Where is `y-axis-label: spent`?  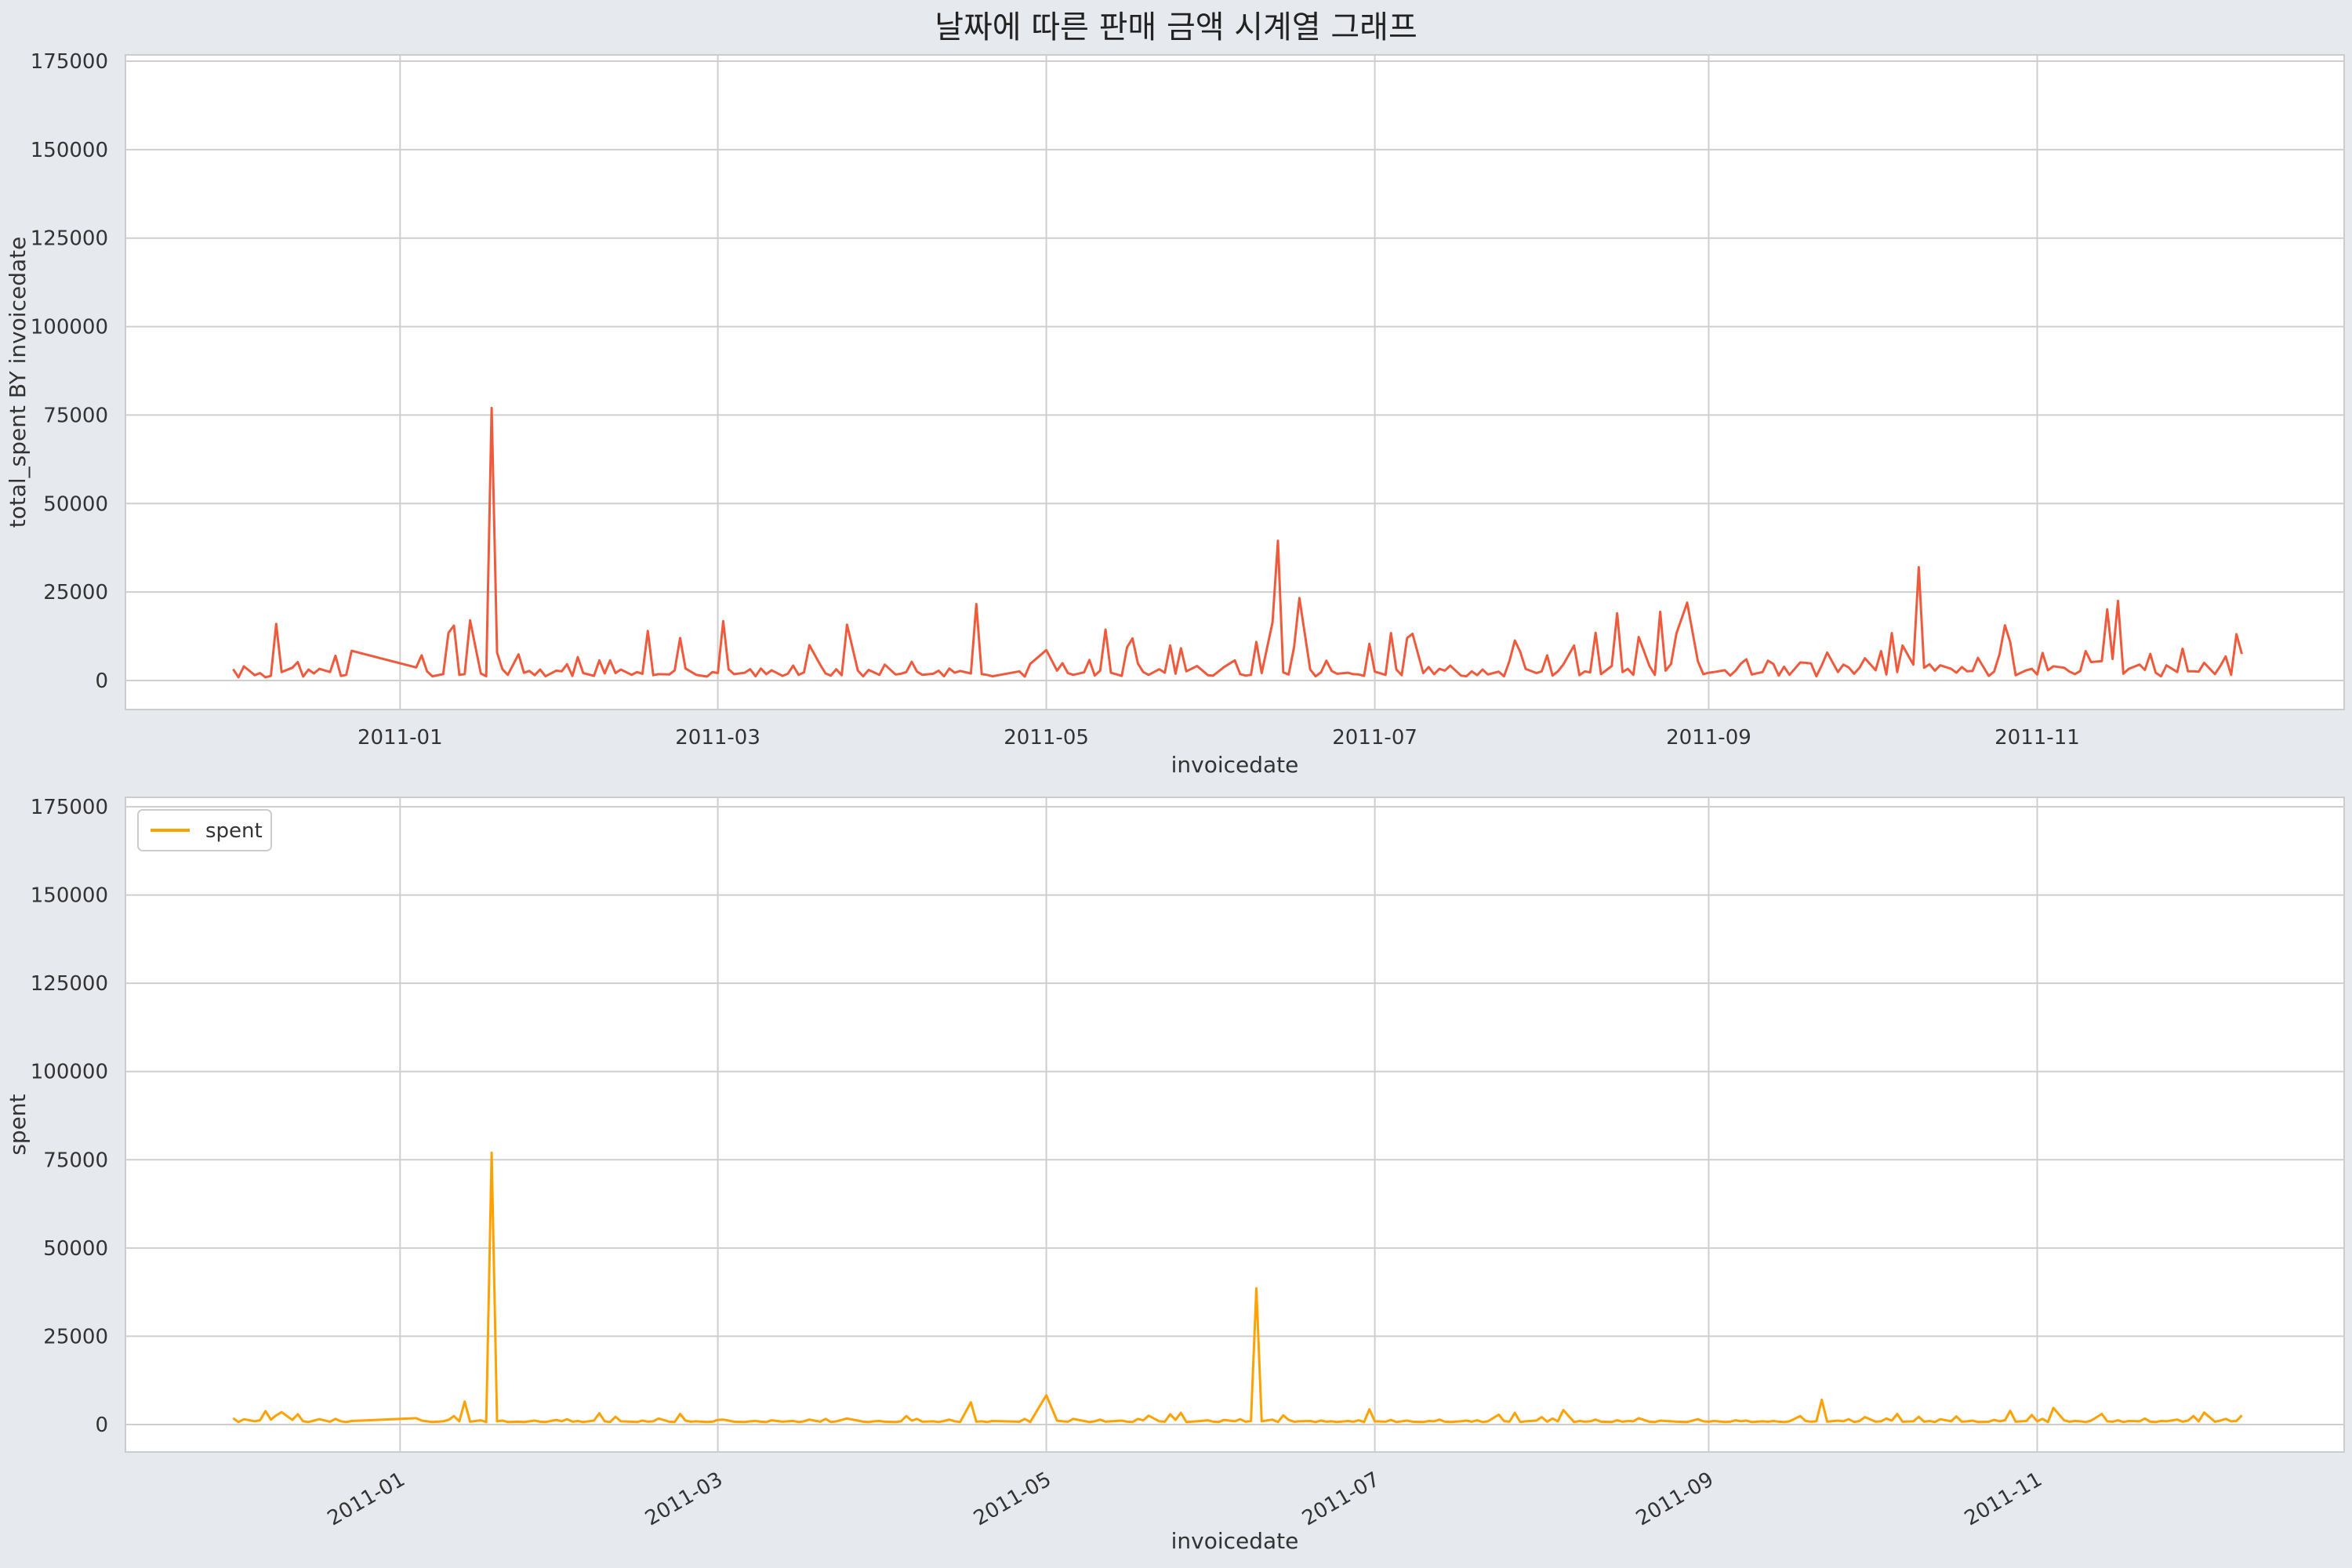 y-axis-label: spent is located at coordinates (18, 1124).